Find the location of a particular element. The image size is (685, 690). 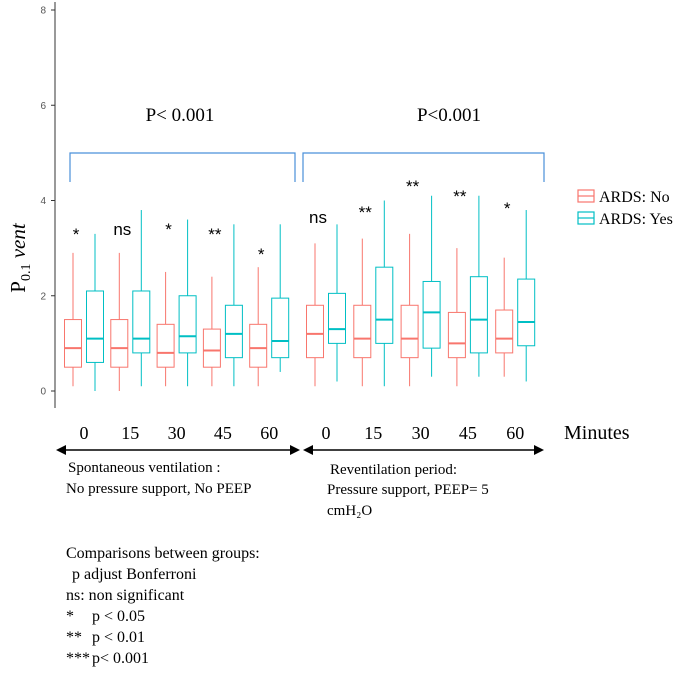

notes-adjust: p adjust Bonferroni is located at coordinates (134, 574).